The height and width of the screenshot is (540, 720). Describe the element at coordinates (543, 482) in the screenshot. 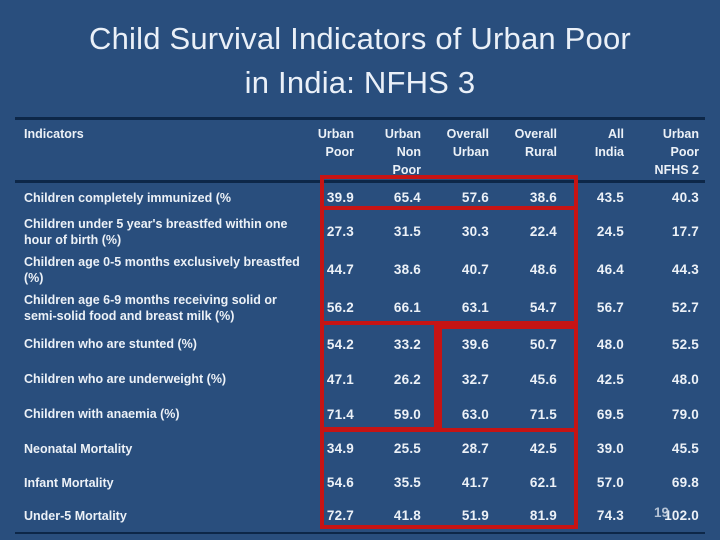

I see `value-cell: 62.1` at that location.